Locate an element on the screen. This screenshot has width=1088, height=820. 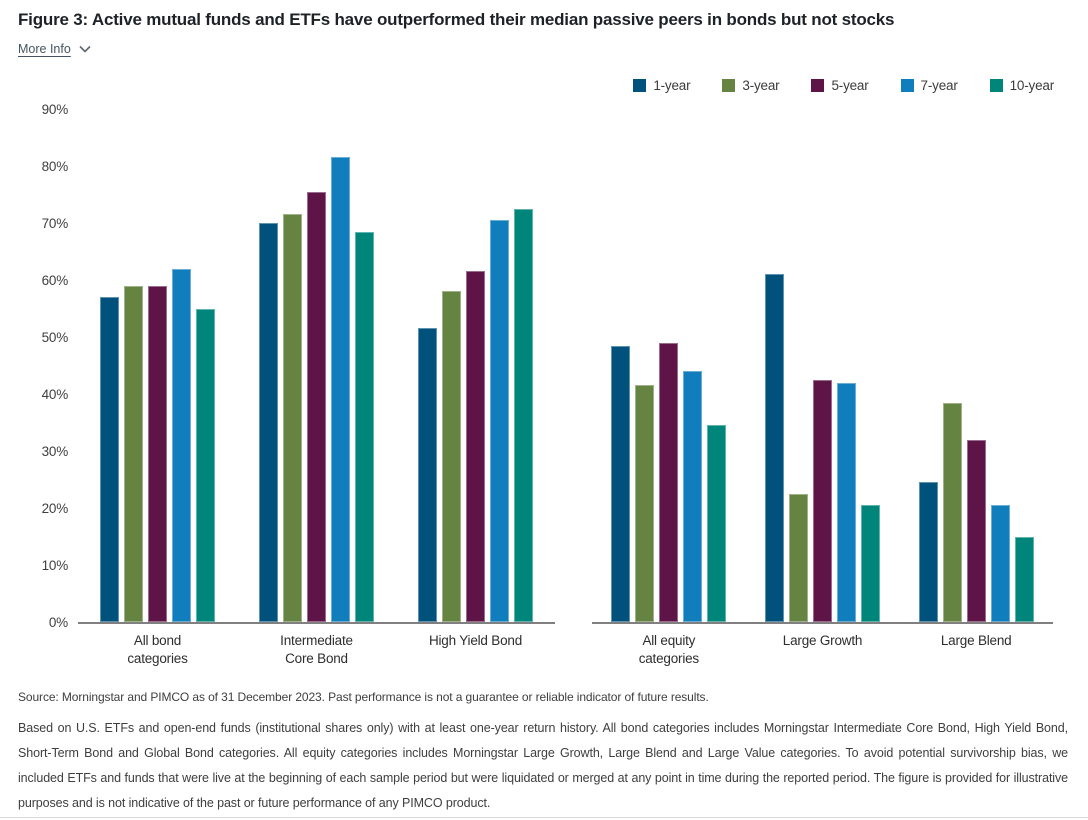
y-tick-label: 90% is located at coordinates (55, 109).